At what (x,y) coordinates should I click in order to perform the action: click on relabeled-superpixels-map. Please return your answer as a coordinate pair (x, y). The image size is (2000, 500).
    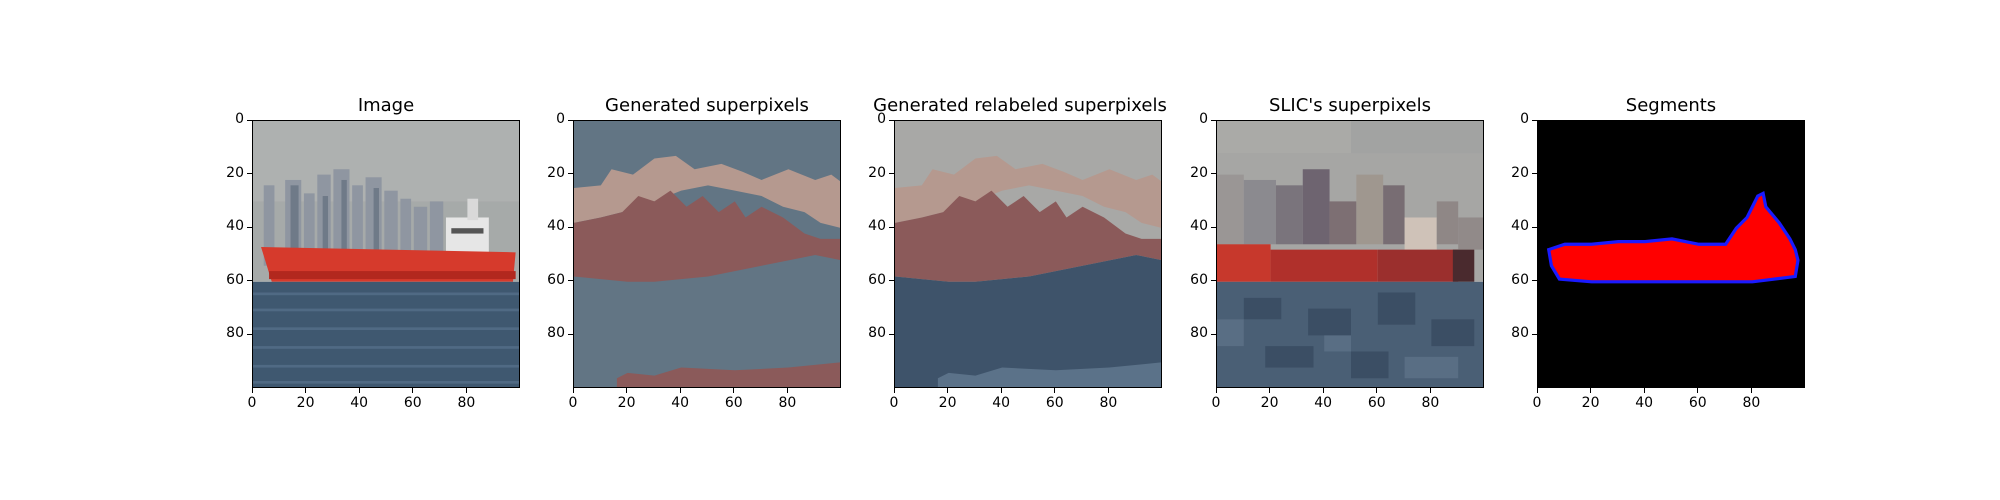
    Looking at the image, I should click on (1028, 254).